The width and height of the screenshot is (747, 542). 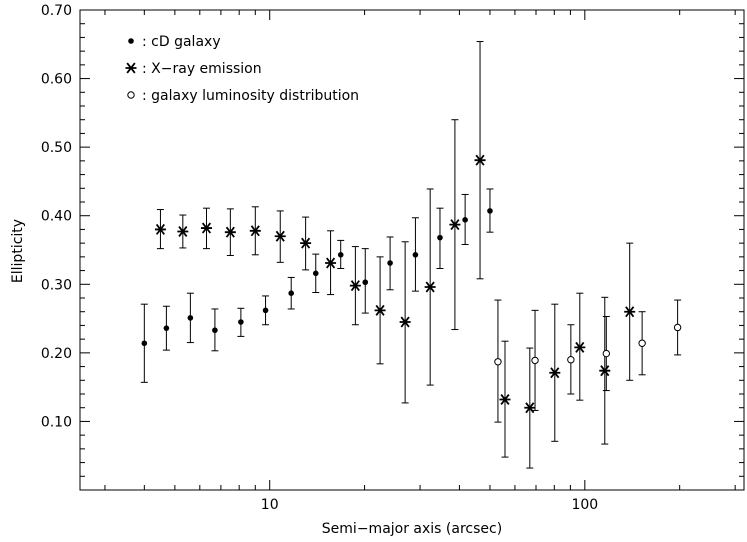 What do you see at coordinates (181, 42) in the screenshot?
I see `legend-label-cd: : cD galaxy` at bounding box center [181, 42].